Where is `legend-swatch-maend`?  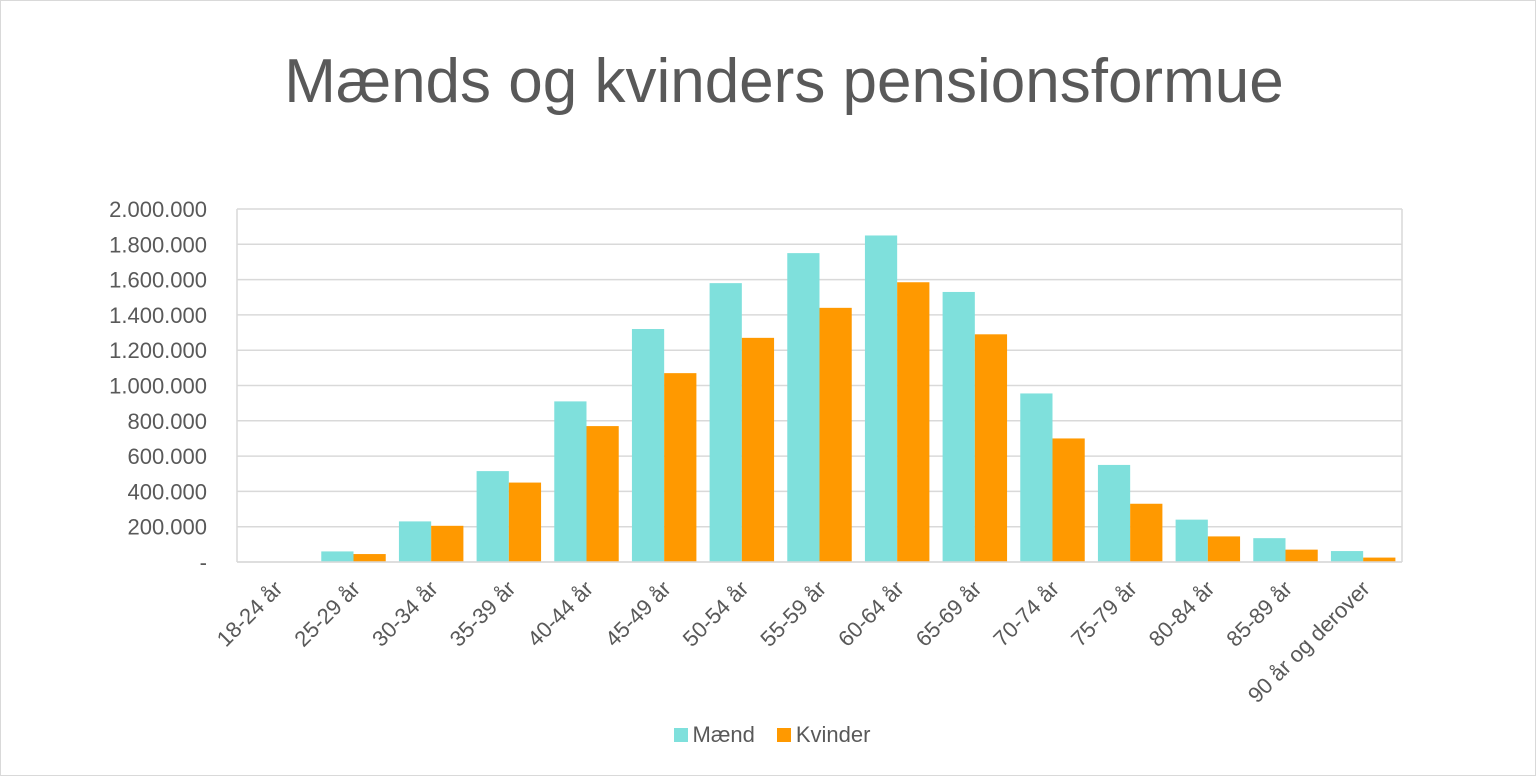
legend-swatch-maend is located at coordinates (680, 735).